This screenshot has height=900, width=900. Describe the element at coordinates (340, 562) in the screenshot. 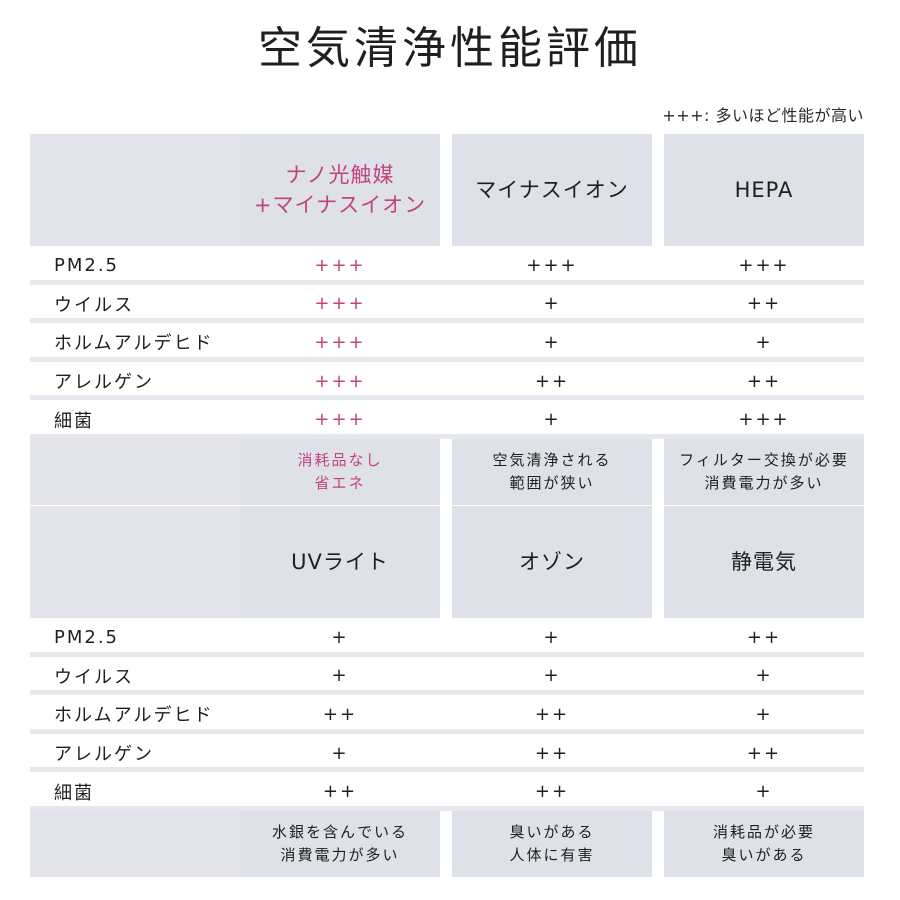

I see `column-header-uv-light: UVライト` at that location.